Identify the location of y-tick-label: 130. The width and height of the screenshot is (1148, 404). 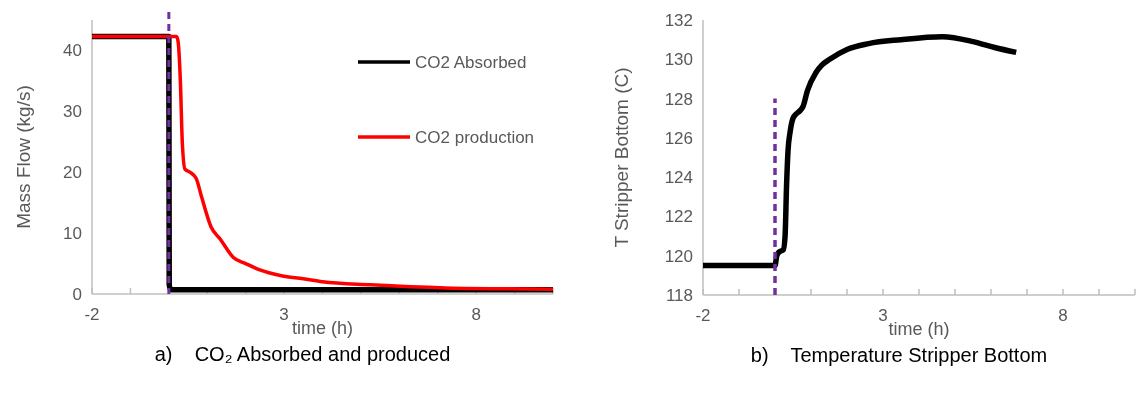
(678, 60).